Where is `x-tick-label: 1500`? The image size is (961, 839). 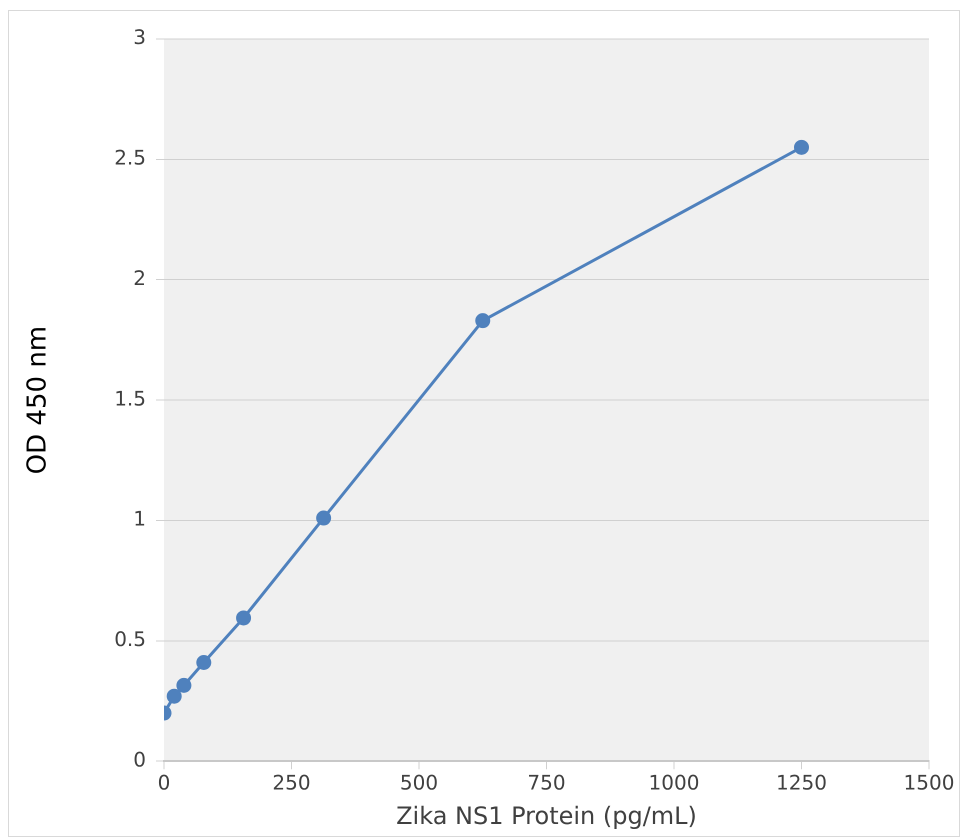 x-tick-label: 1500 is located at coordinates (929, 782).